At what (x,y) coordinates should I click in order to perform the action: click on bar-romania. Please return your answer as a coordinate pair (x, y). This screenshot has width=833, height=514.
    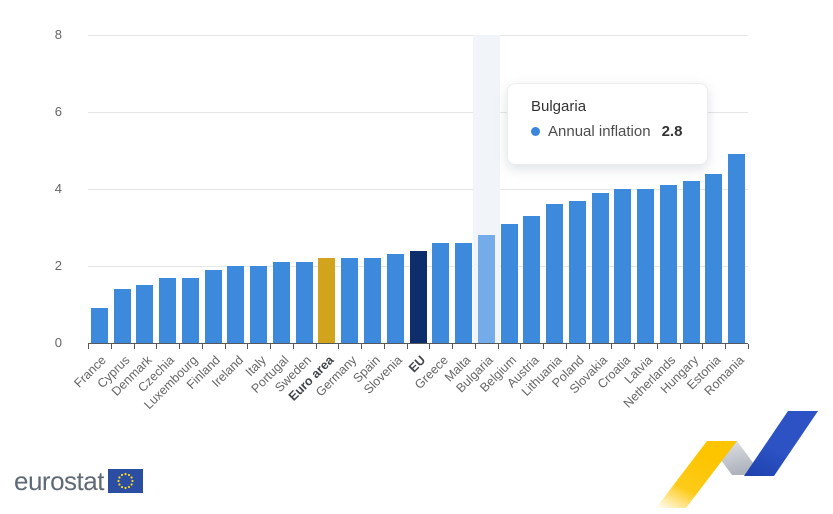
    Looking at the image, I should click on (737, 248).